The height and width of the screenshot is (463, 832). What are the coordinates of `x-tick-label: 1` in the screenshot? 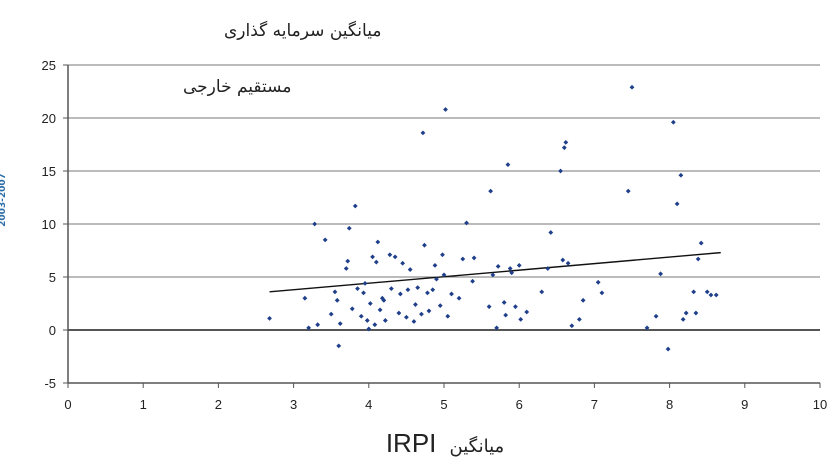 It's located at (143, 404).